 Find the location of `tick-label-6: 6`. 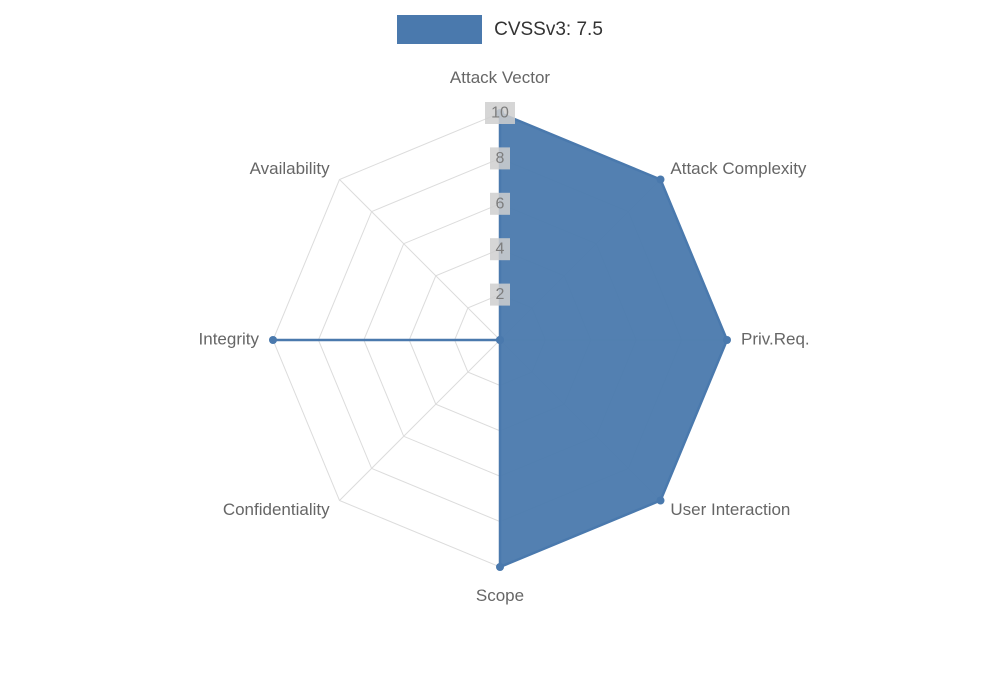

tick-label-6: 6 is located at coordinates (500, 203).